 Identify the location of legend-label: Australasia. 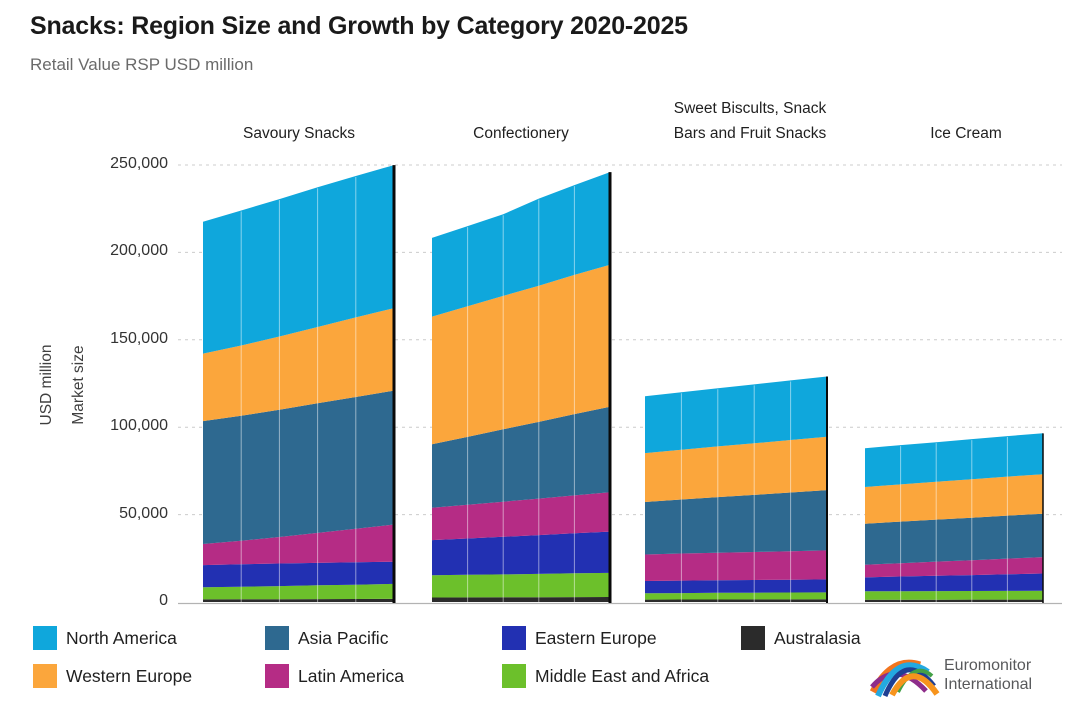
(817, 637).